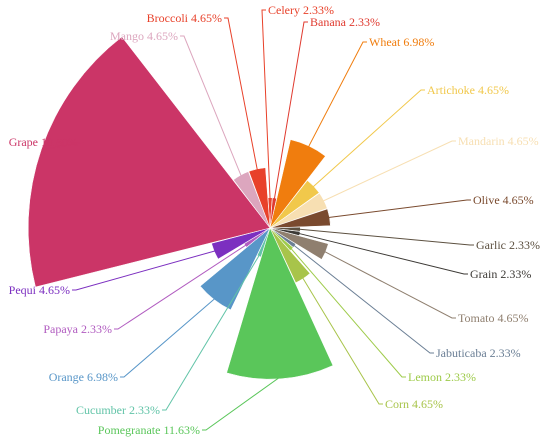 The width and height of the screenshot is (550, 443). I want to click on leader-line-pequi, so click(144, 270).